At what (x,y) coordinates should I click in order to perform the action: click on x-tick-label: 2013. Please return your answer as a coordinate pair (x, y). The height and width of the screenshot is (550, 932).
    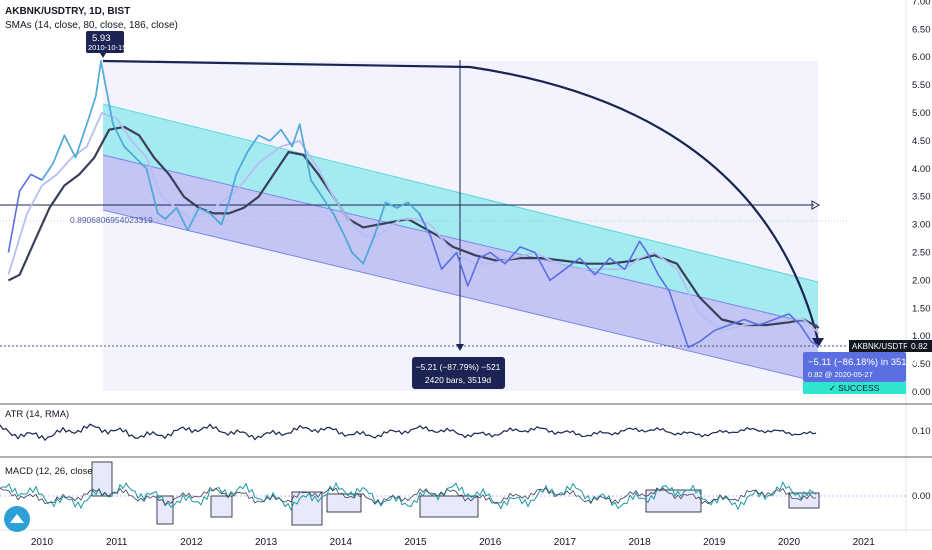
    Looking at the image, I should click on (266, 542).